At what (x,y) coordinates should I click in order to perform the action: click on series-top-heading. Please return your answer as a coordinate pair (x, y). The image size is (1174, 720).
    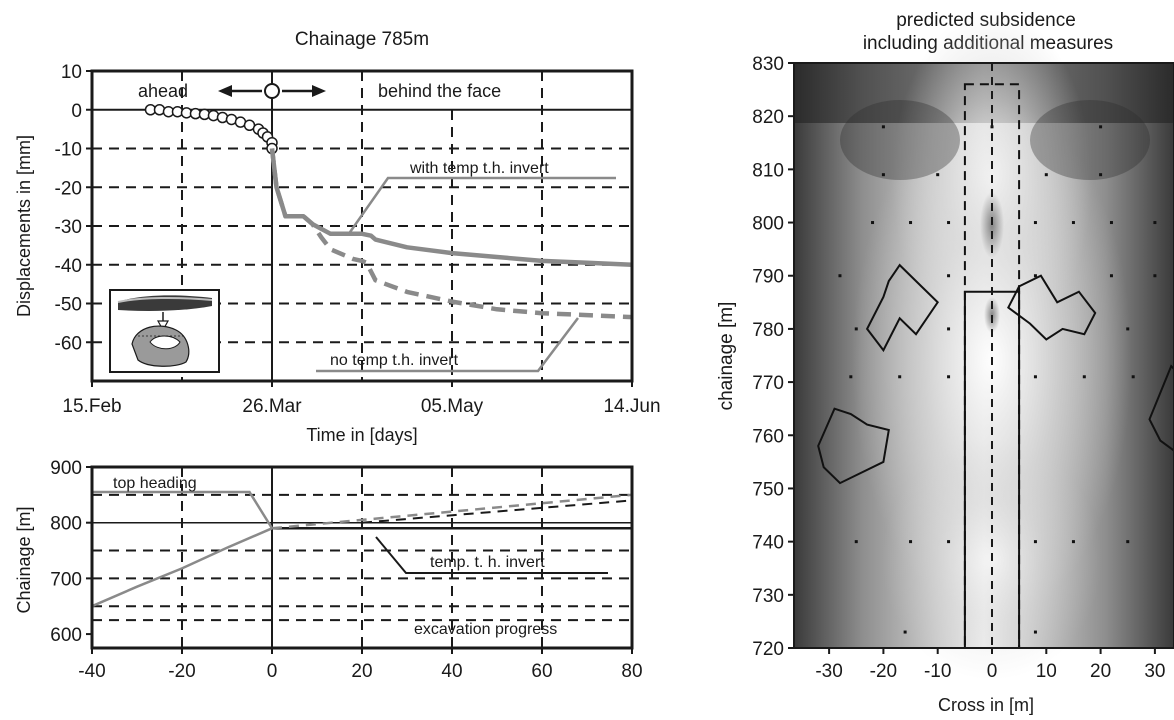
    Looking at the image, I should click on (182, 567).